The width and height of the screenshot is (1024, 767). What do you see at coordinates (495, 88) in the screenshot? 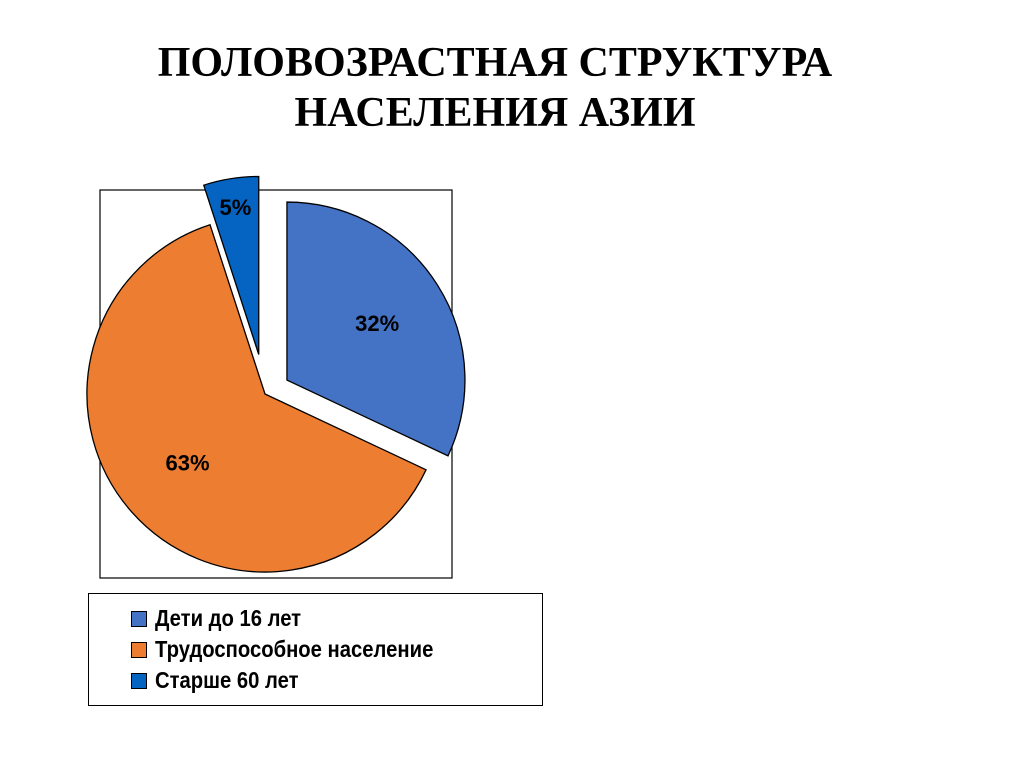
I see `page-title: ПОЛОВОЗРАСТНАЯ СТРУКТУРА НАСЕЛЕНИЯ АЗИИ` at bounding box center [495, 88].